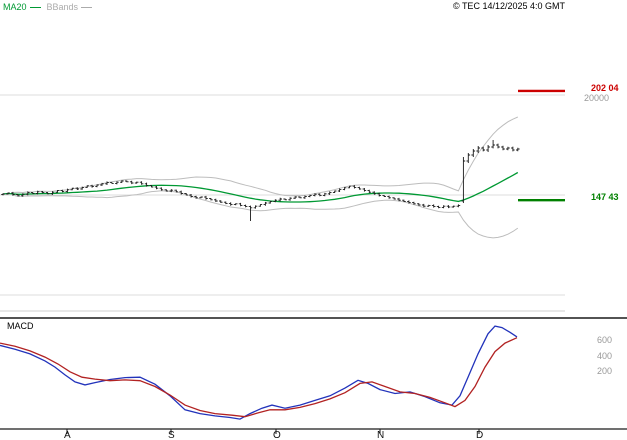 Image resolution: width=627 pixels, height=440 pixels. Describe the element at coordinates (605, 197) in the screenshot. I see `level-label-14743: 147 43` at that location.